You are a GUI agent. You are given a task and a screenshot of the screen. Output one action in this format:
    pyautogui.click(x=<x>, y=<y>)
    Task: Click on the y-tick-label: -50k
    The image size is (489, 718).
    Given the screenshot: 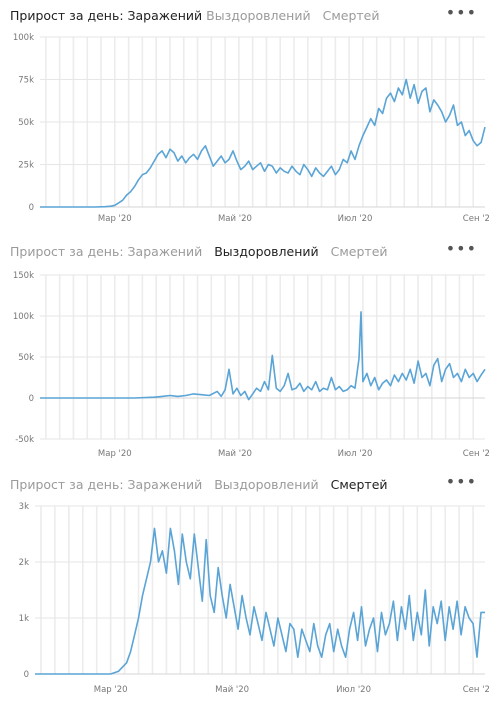 What is the action you would take?
    pyautogui.click(x=24, y=440)
    